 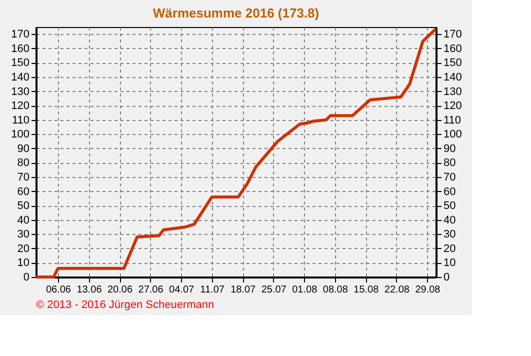 What do you see at coordinates (450, 220) in the screenshot?
I see `y2-tick-label: 40` at bounding box center [450, 220].